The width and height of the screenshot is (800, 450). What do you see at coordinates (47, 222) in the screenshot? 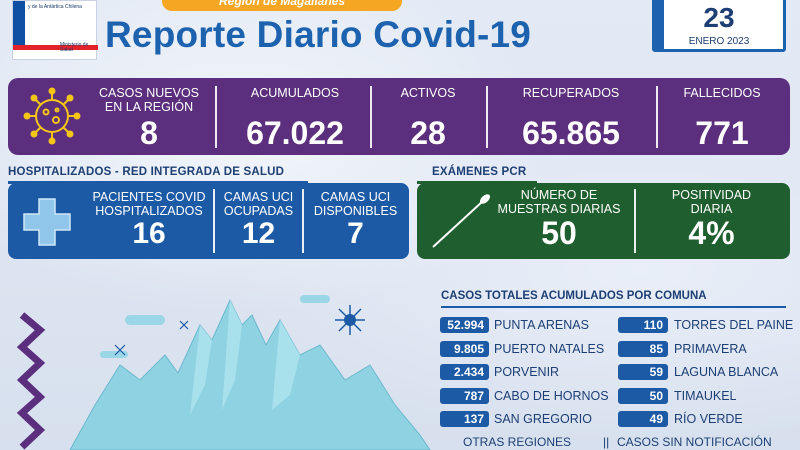
I see `medical-cross-icon` at bounding box center [47, 222].